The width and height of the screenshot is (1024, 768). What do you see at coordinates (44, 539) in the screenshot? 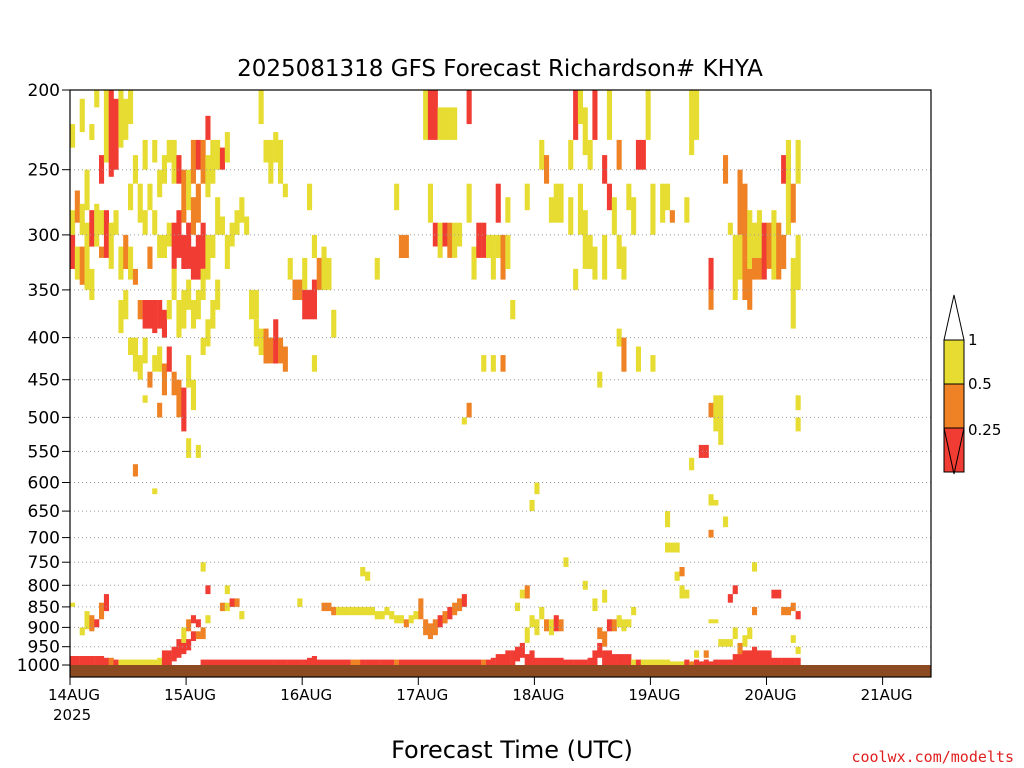
I see `y-tick-label: 700` at bounding box center [44, 539].